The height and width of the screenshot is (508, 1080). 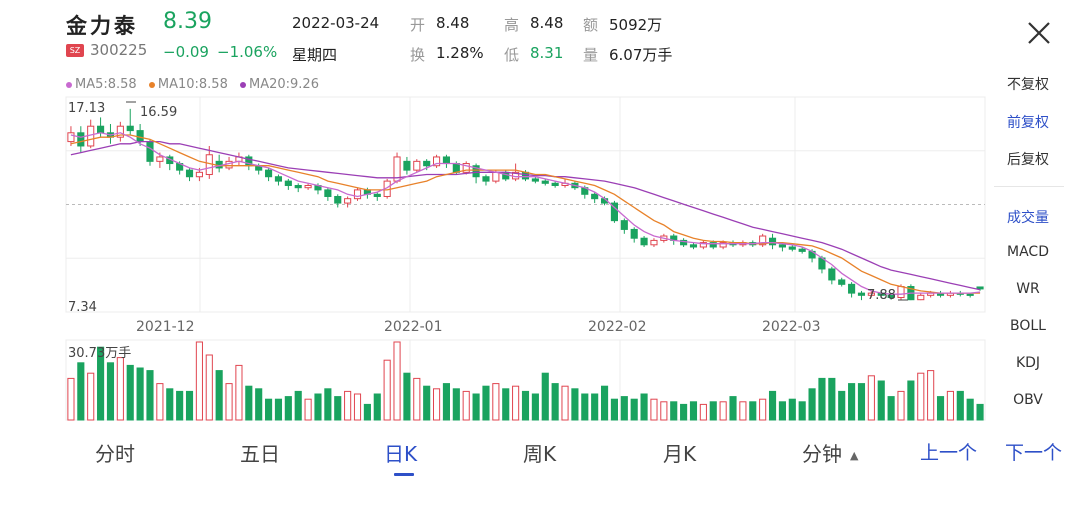 I want to click on volume-label: 量, so click(x=591, y=55).